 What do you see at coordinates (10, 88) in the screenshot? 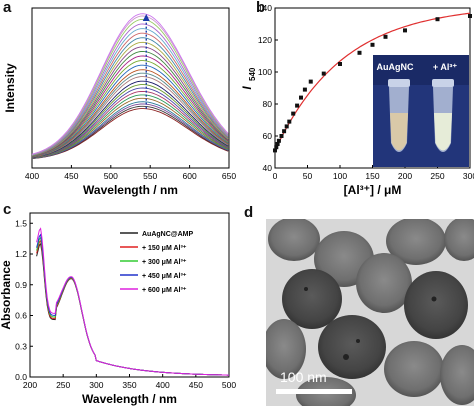
I see `y-axis-label: Intensity` at bounding box center [10, 88].